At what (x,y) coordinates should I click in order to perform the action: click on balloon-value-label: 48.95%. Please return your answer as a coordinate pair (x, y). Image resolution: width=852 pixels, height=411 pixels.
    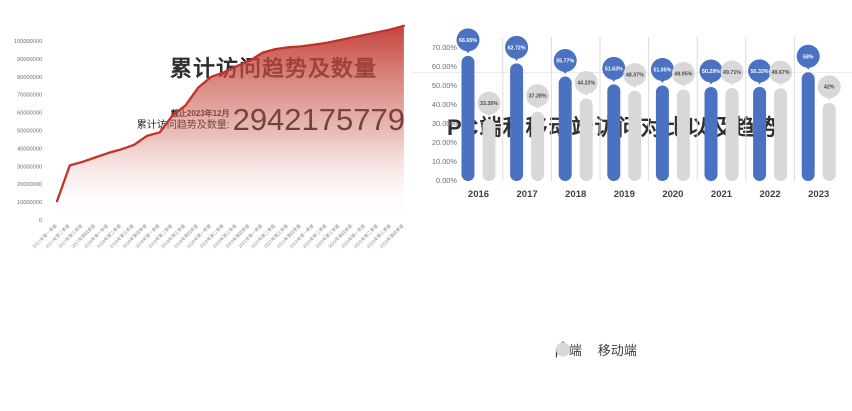
    Looking at the image, I should click on (683, 74).